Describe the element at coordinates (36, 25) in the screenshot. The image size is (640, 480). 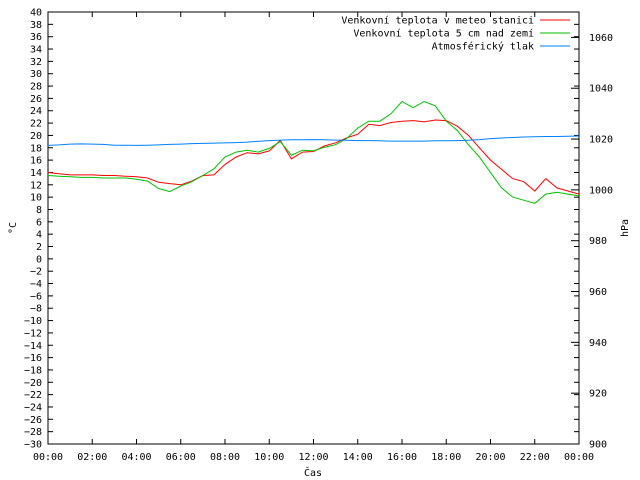
I see `y-tick-label: 38` at that location.